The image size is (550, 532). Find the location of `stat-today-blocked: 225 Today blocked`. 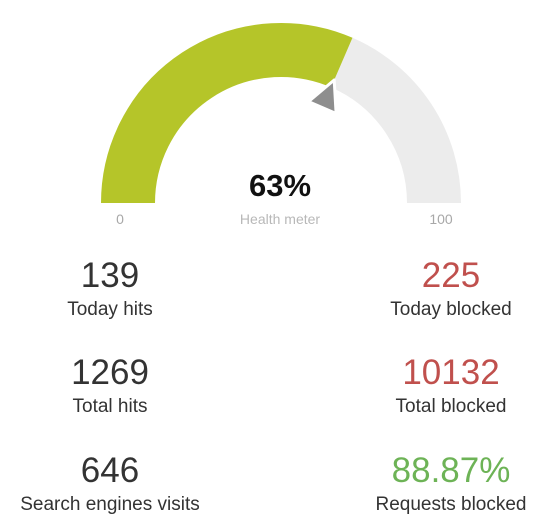

stat-today-blocked: 225 Today blocked is located at coordinates (445, 289).